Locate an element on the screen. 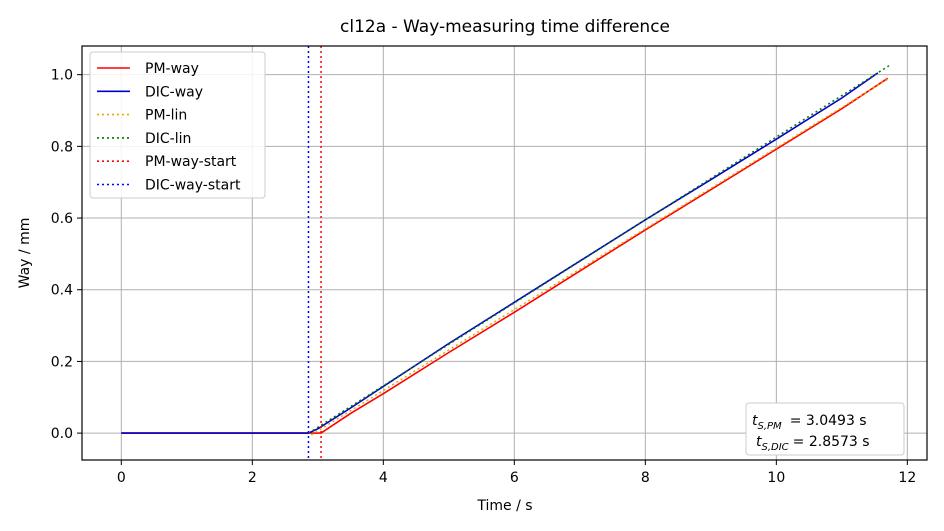 This screenshot has height=531, width=944. legend-label-pm-way: PM-way is located at coordinates (172, 69).